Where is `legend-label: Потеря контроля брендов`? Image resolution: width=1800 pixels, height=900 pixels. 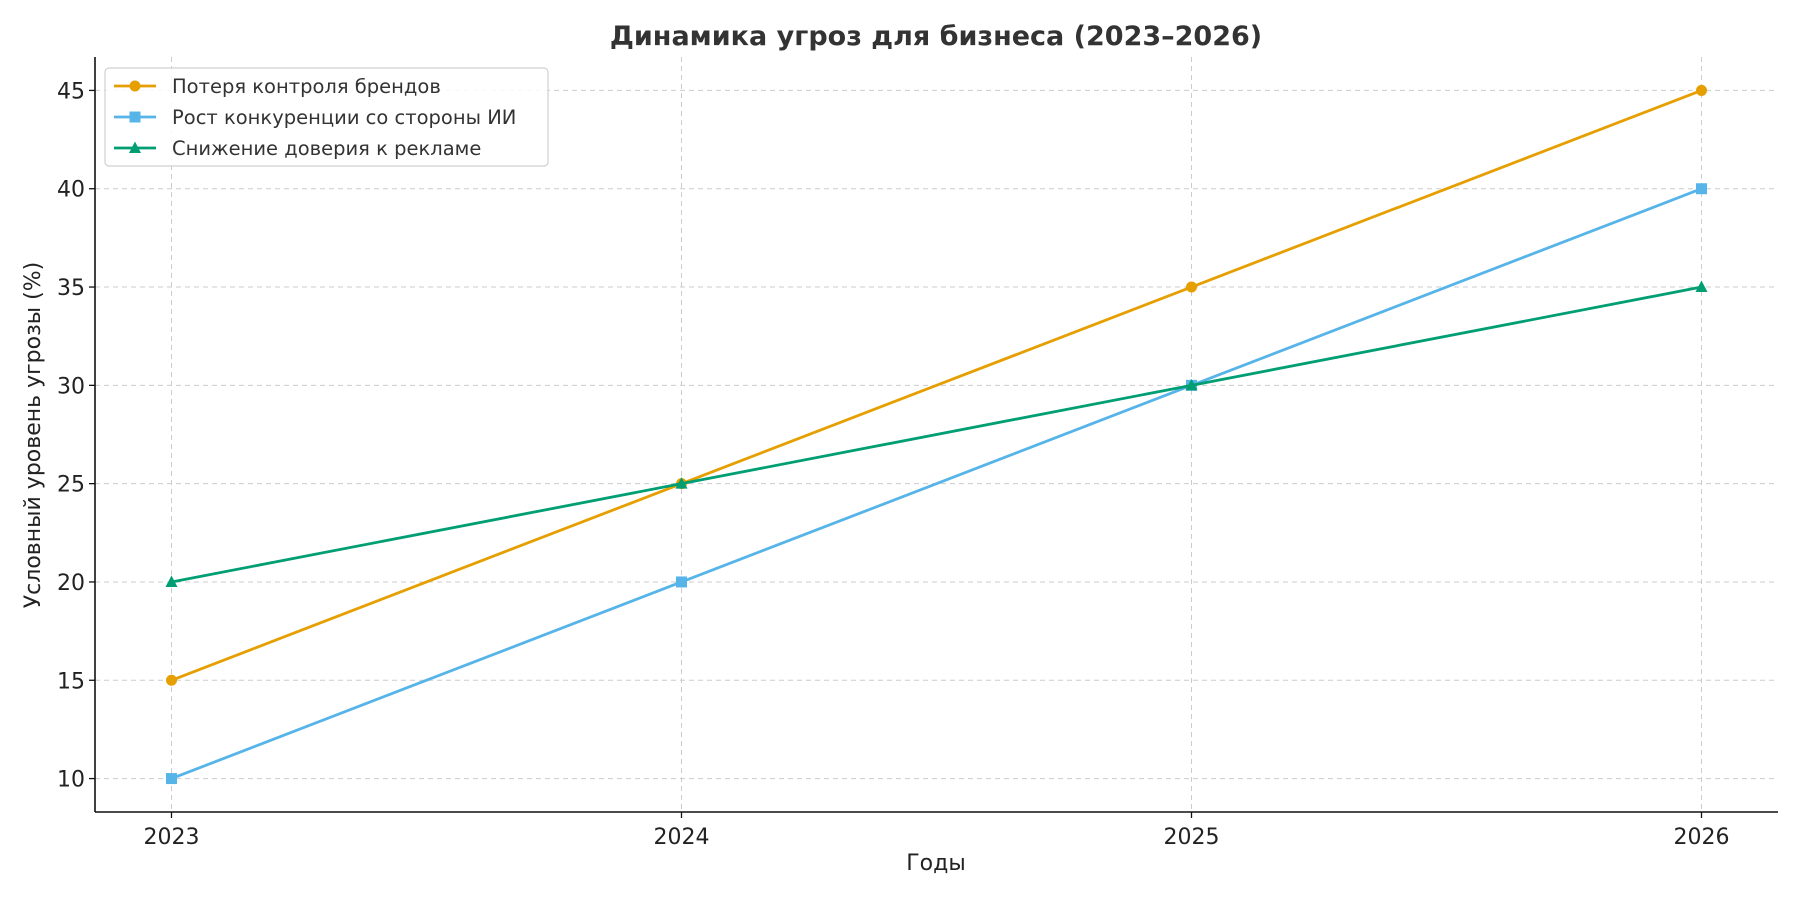
legend-label: Потеря контроля брендов is located at coordinates (306, 86).